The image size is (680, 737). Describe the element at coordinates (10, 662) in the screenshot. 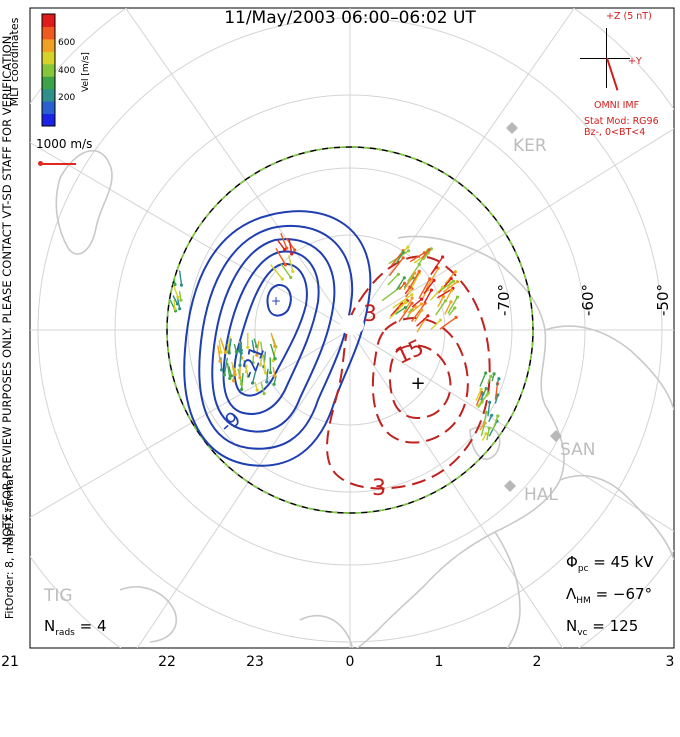

I see `mlt-label-21: 21` at that location.